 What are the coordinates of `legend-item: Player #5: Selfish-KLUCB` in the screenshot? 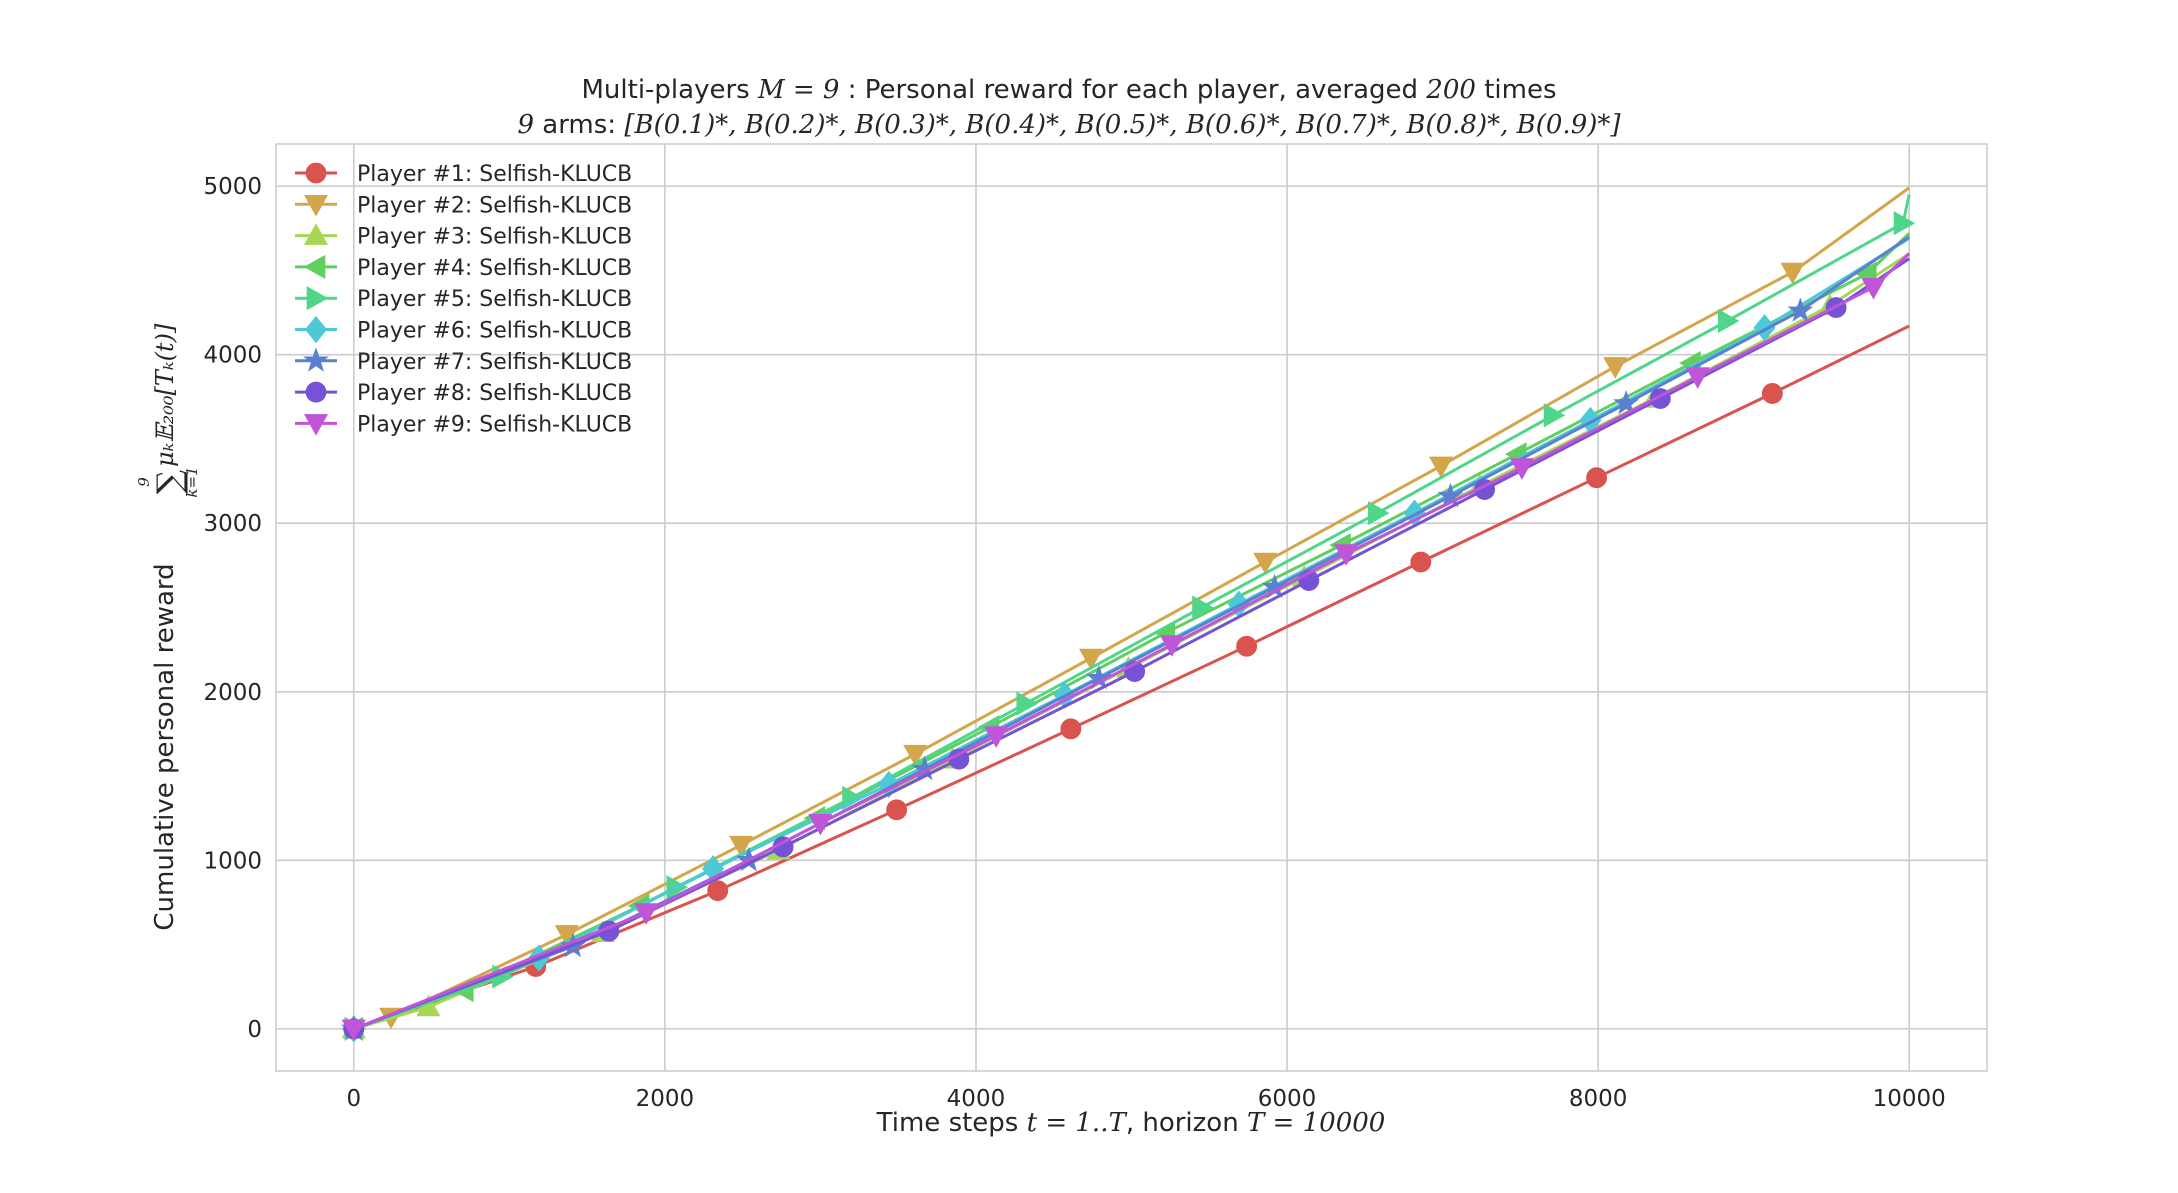 It's located at (463, 299).